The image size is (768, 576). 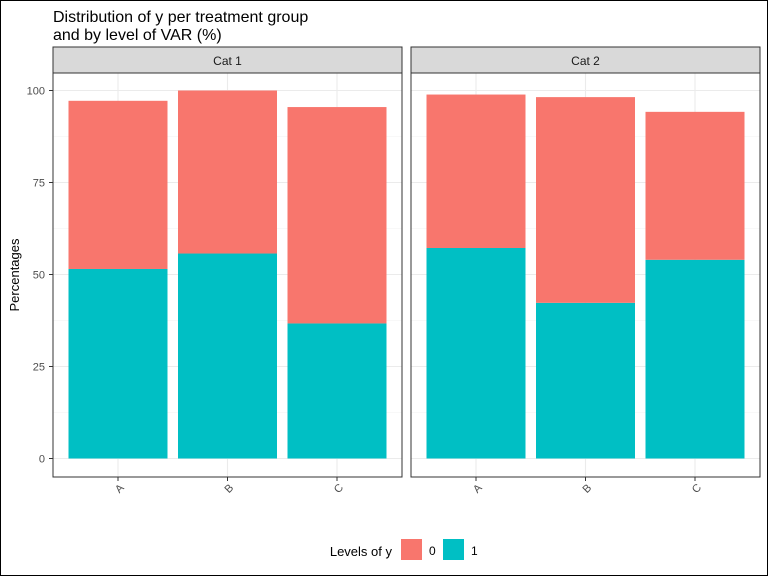 I want to click on chart-title-line-1: Distribution of y per treatment group, so click(x=180, y=17).